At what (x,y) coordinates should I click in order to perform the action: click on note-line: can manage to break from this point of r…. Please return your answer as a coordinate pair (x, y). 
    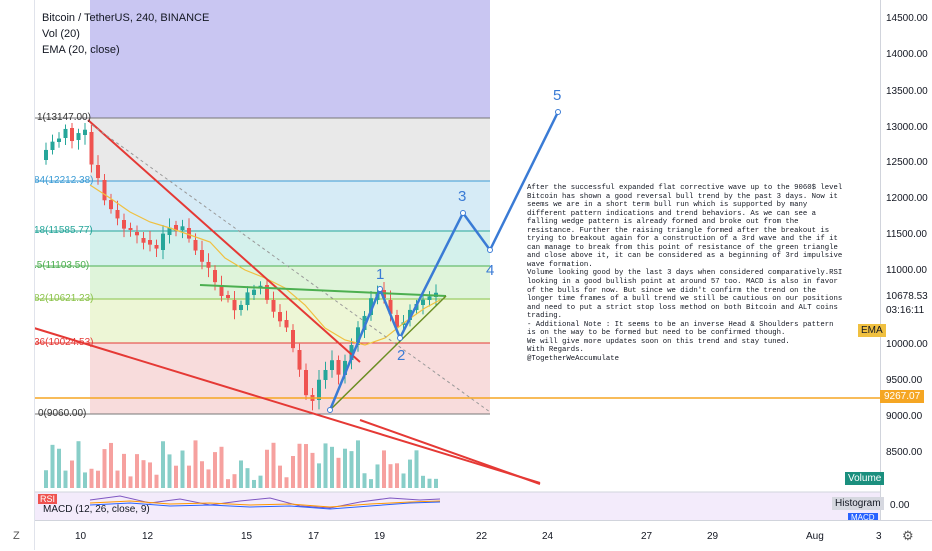
    Looking at the image, I should click on (682, 247).